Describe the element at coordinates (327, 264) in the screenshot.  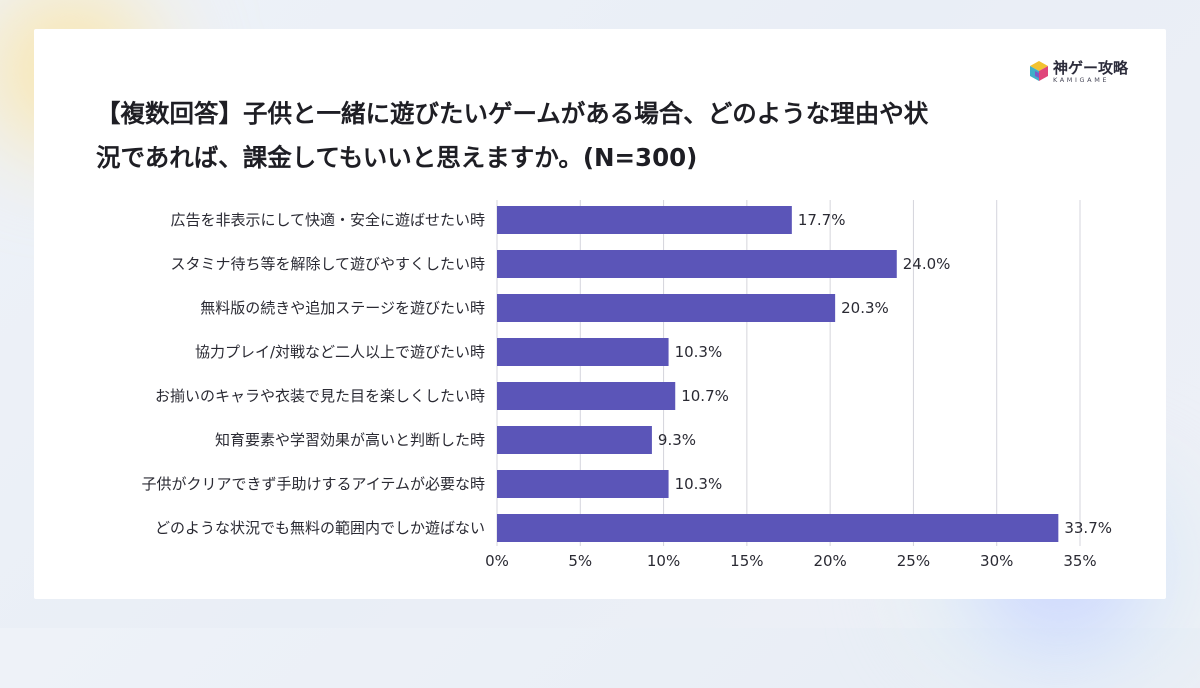
I see `category-label: スタミナ待ち等を解除して遊びやすくしたい時` at that location.